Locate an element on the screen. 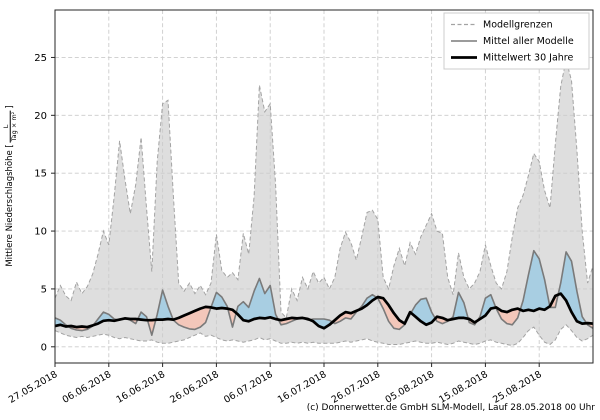 The image size is (600, 420). x-tick-label: 25.08.2018 is located at coordinates (517, 387).